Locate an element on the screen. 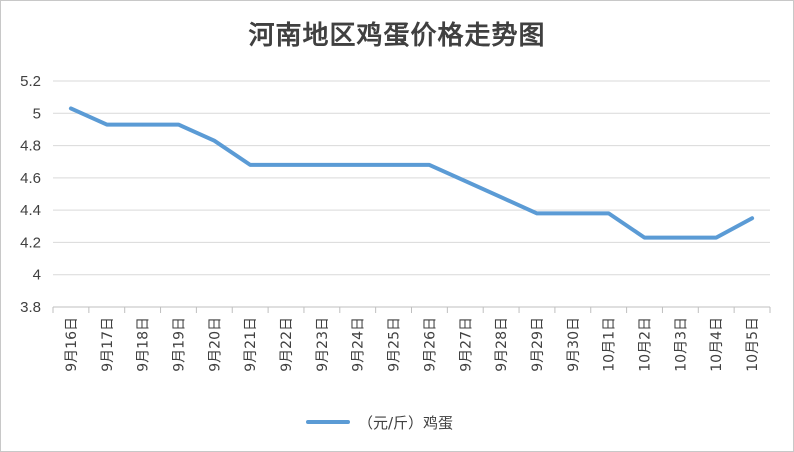 The image size is (794, 452). x-tick-label: 9月20日 is located at coordinates (215, 344).